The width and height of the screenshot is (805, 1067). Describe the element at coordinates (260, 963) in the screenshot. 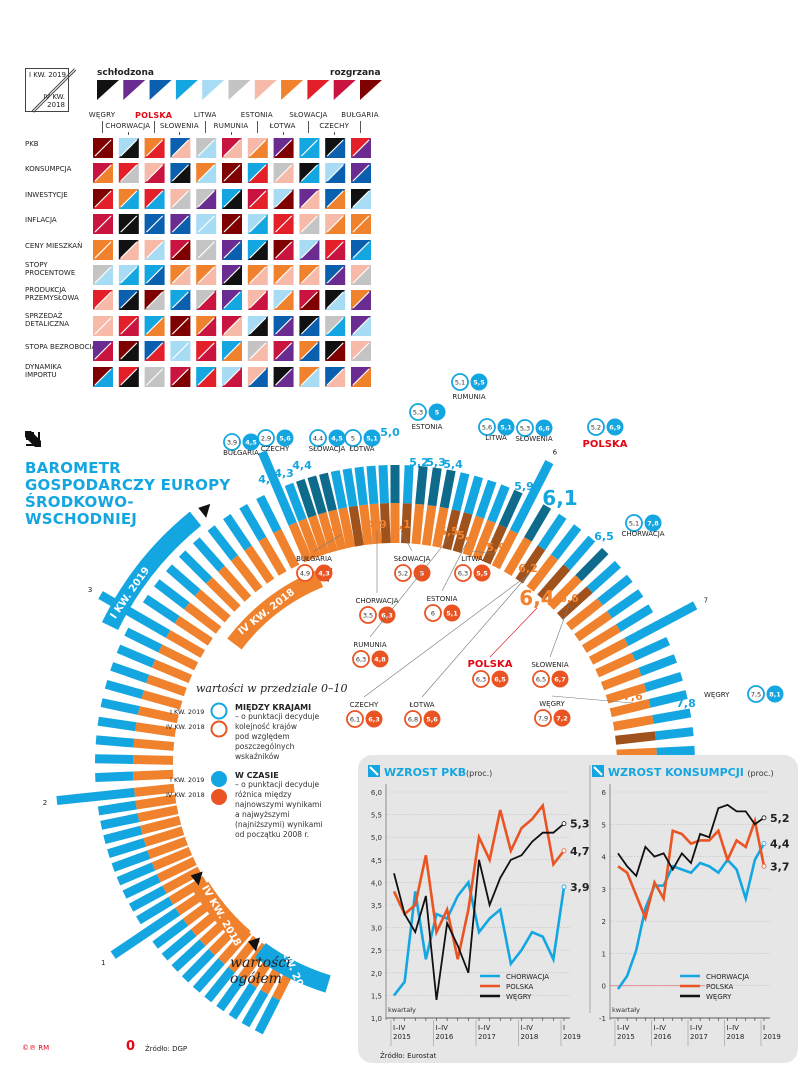

I see `overall-line: wartości` at that location.